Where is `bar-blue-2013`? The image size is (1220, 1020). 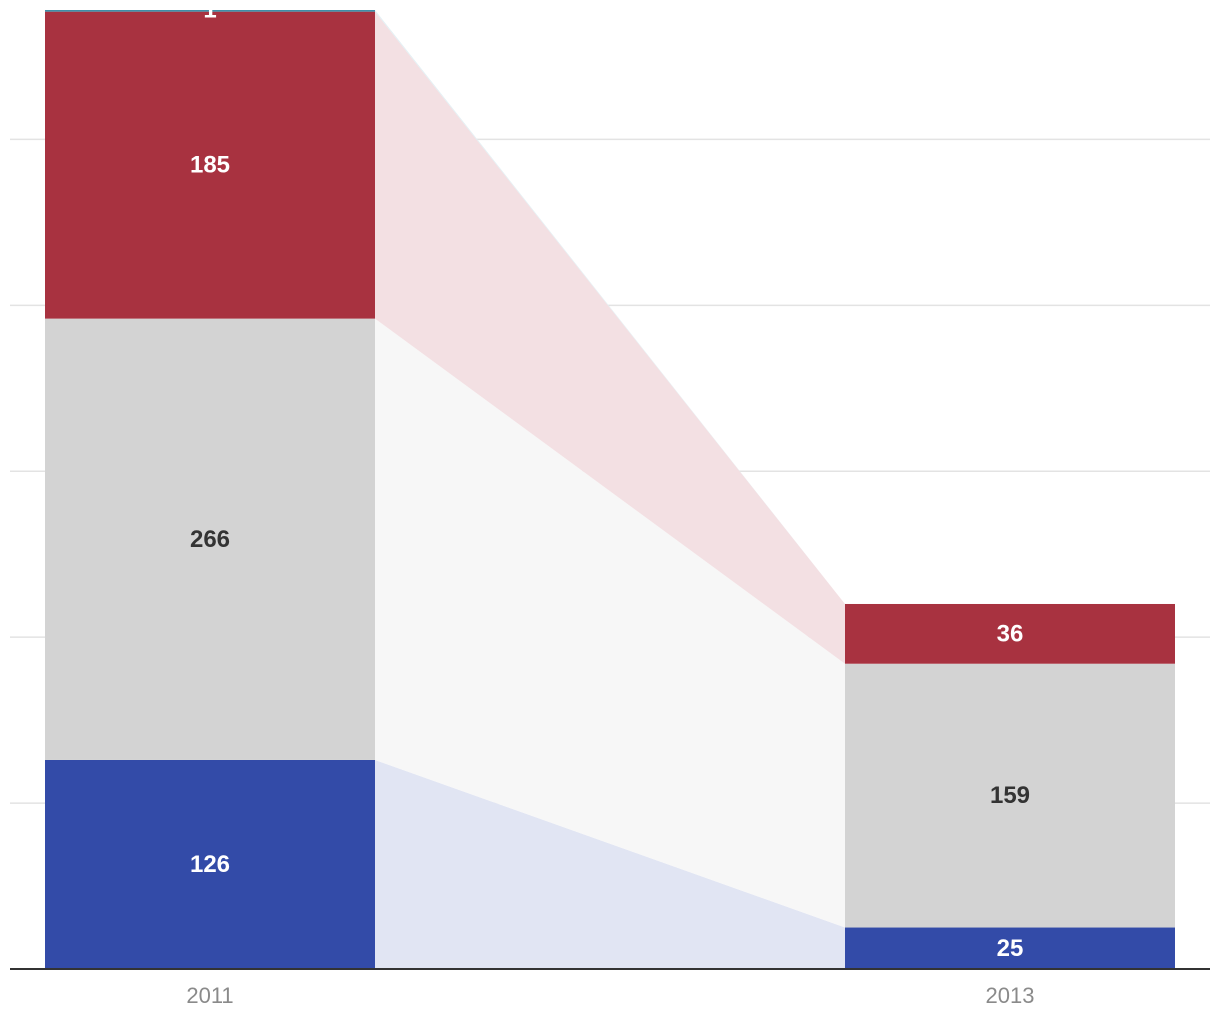
bar-blue-2013 is located at coordinates (1010, 948).